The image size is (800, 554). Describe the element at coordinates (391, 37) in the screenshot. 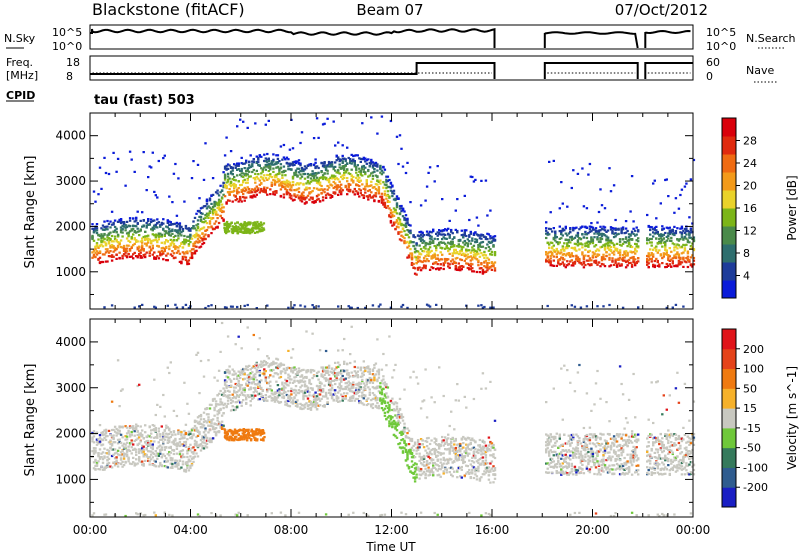

I see `nsky-panel-frame` at that location.